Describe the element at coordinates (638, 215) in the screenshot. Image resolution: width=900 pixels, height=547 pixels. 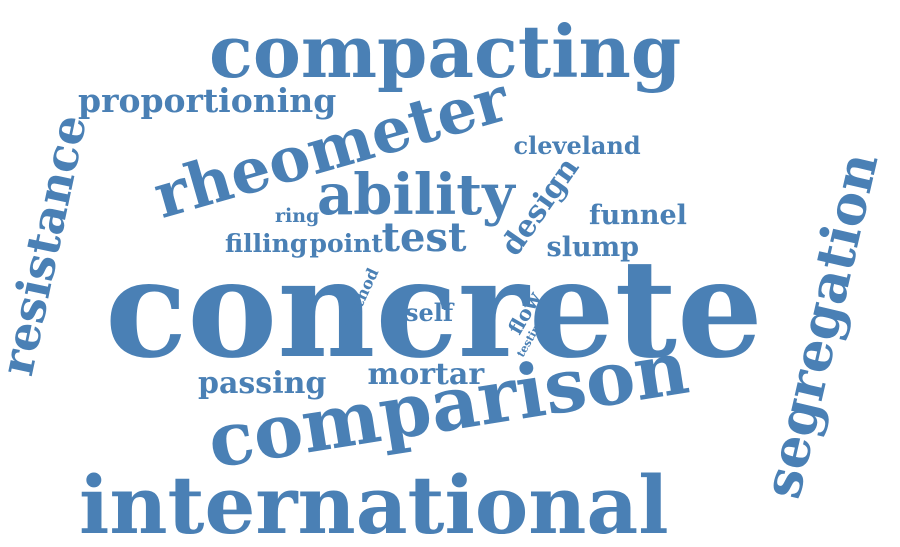
I see `word-funnel: funnel` at that location.